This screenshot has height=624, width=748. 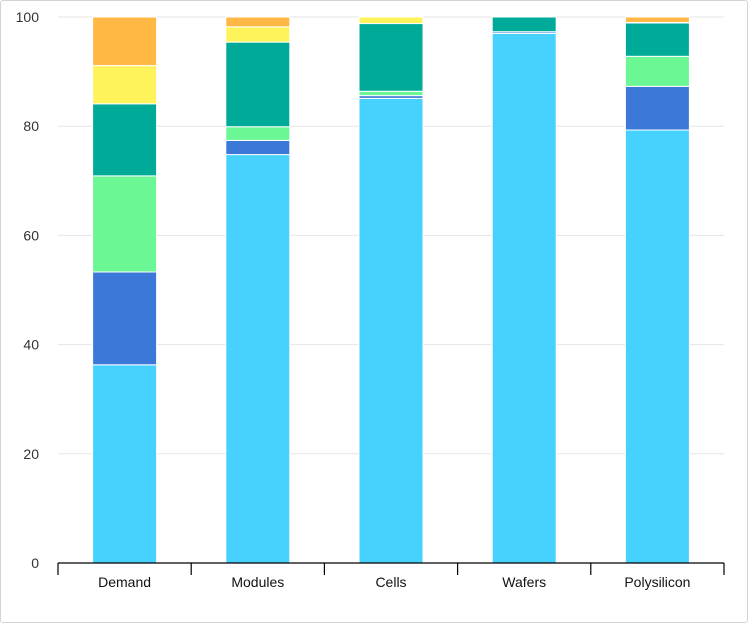 What do you see at coordinates (124, 582) in the screenshot?
I see `x-category-label: Demand` at bounding box center [124, 582].